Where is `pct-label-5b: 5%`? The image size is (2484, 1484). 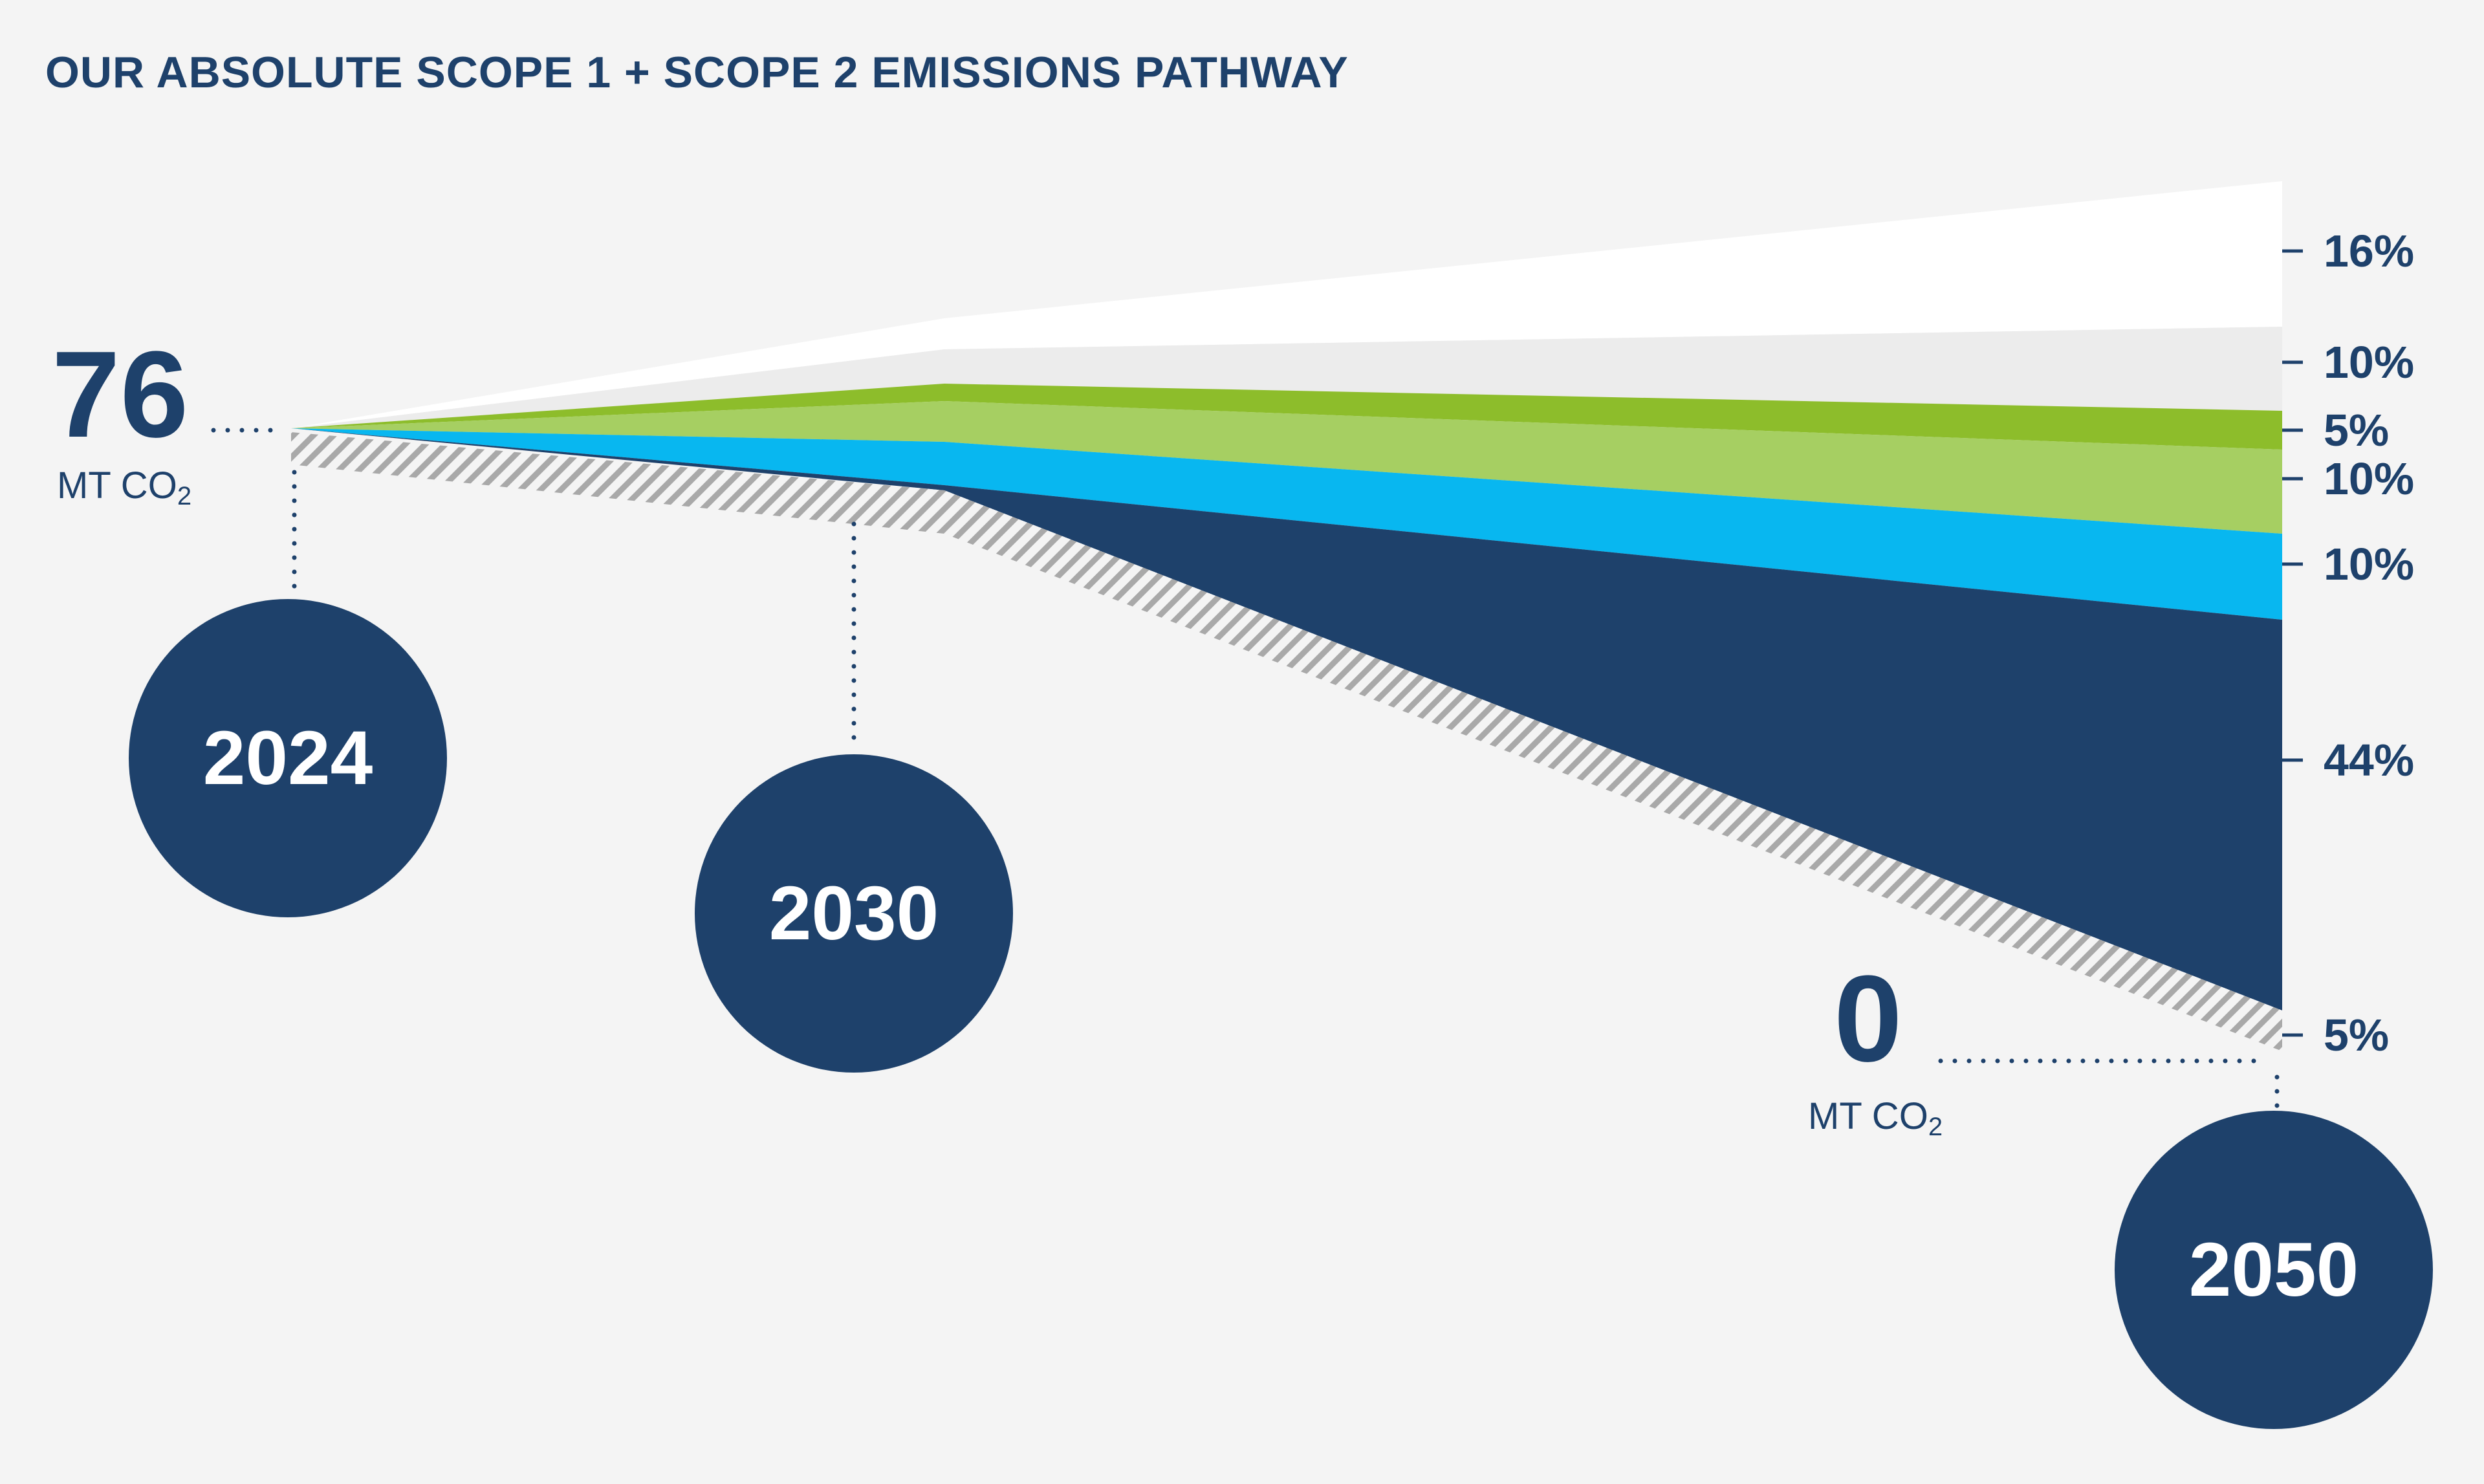
pct-label-5b: 5% is located at coordinates (2356, 1035).